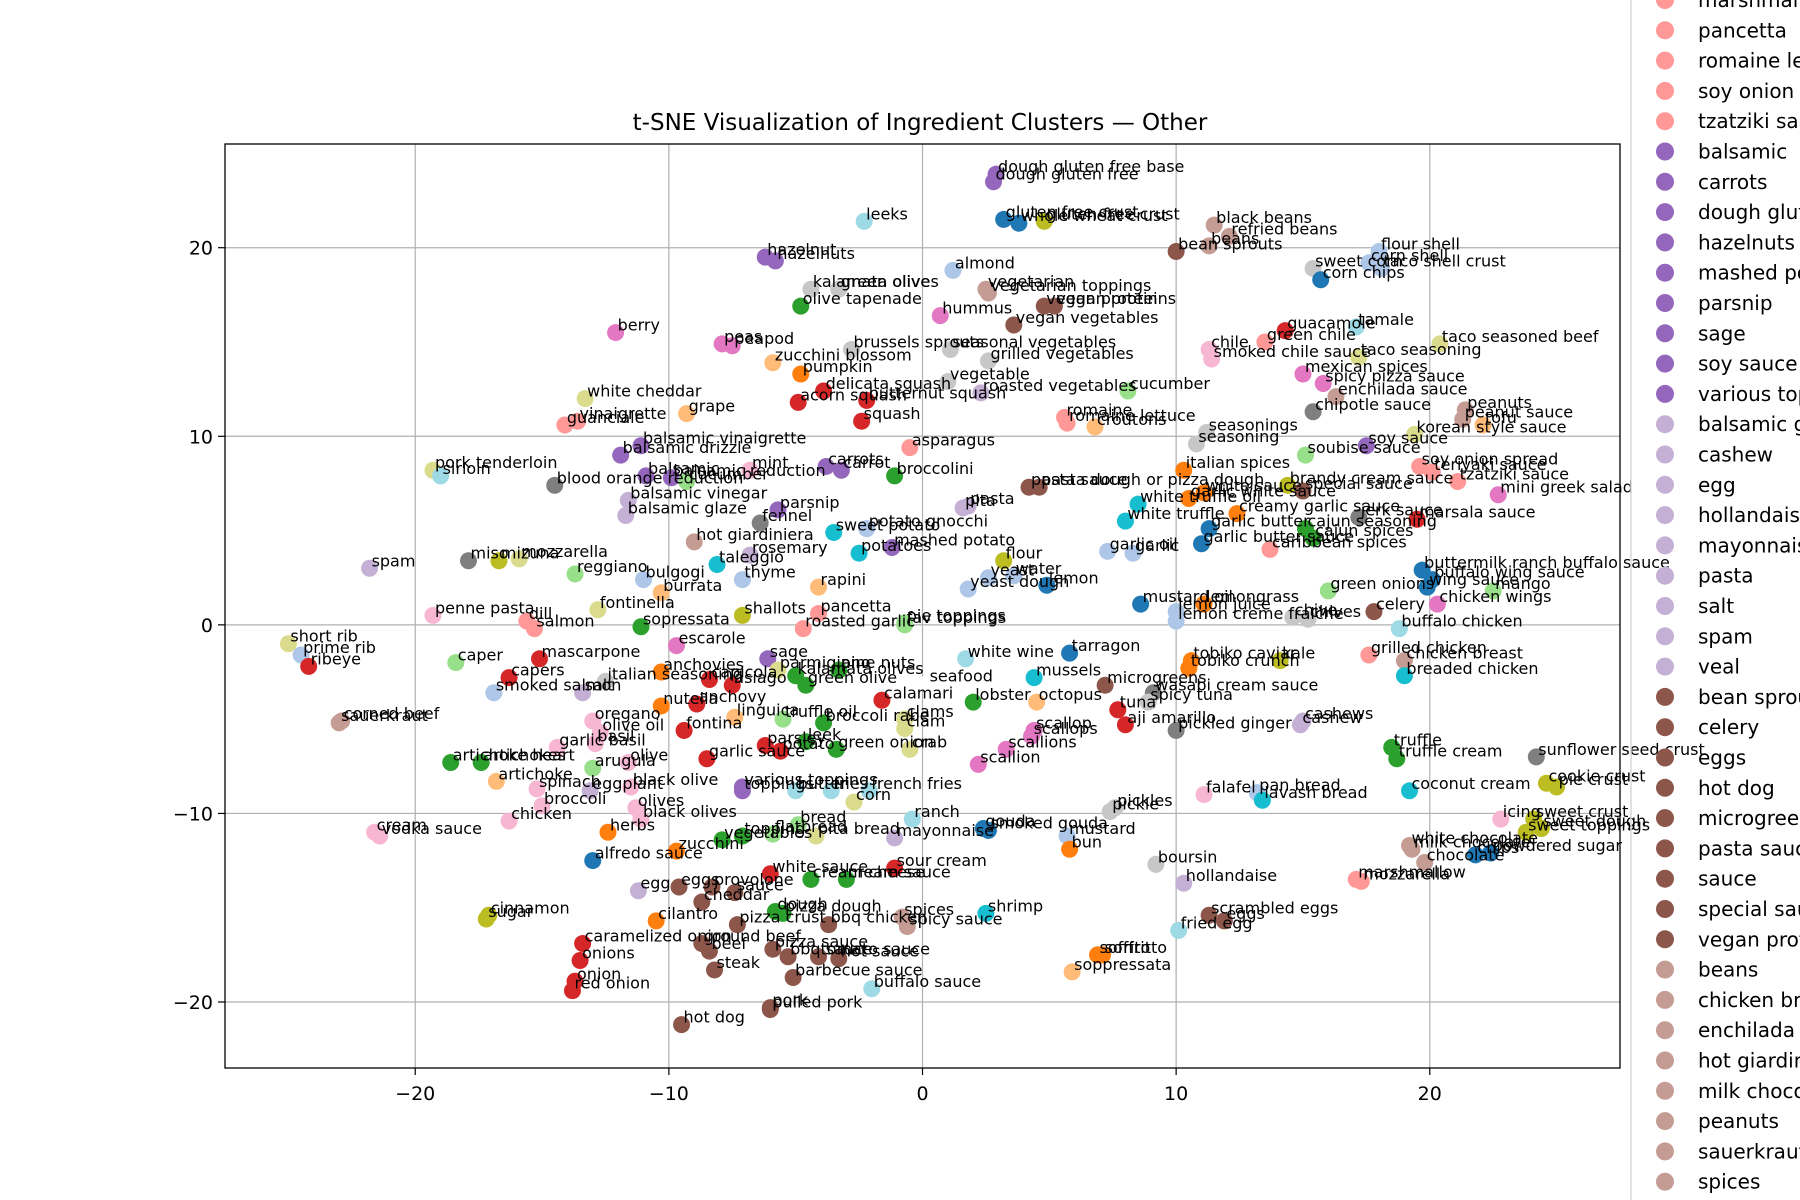  I want to click on point-label: pie crust, so click(1594, 779).